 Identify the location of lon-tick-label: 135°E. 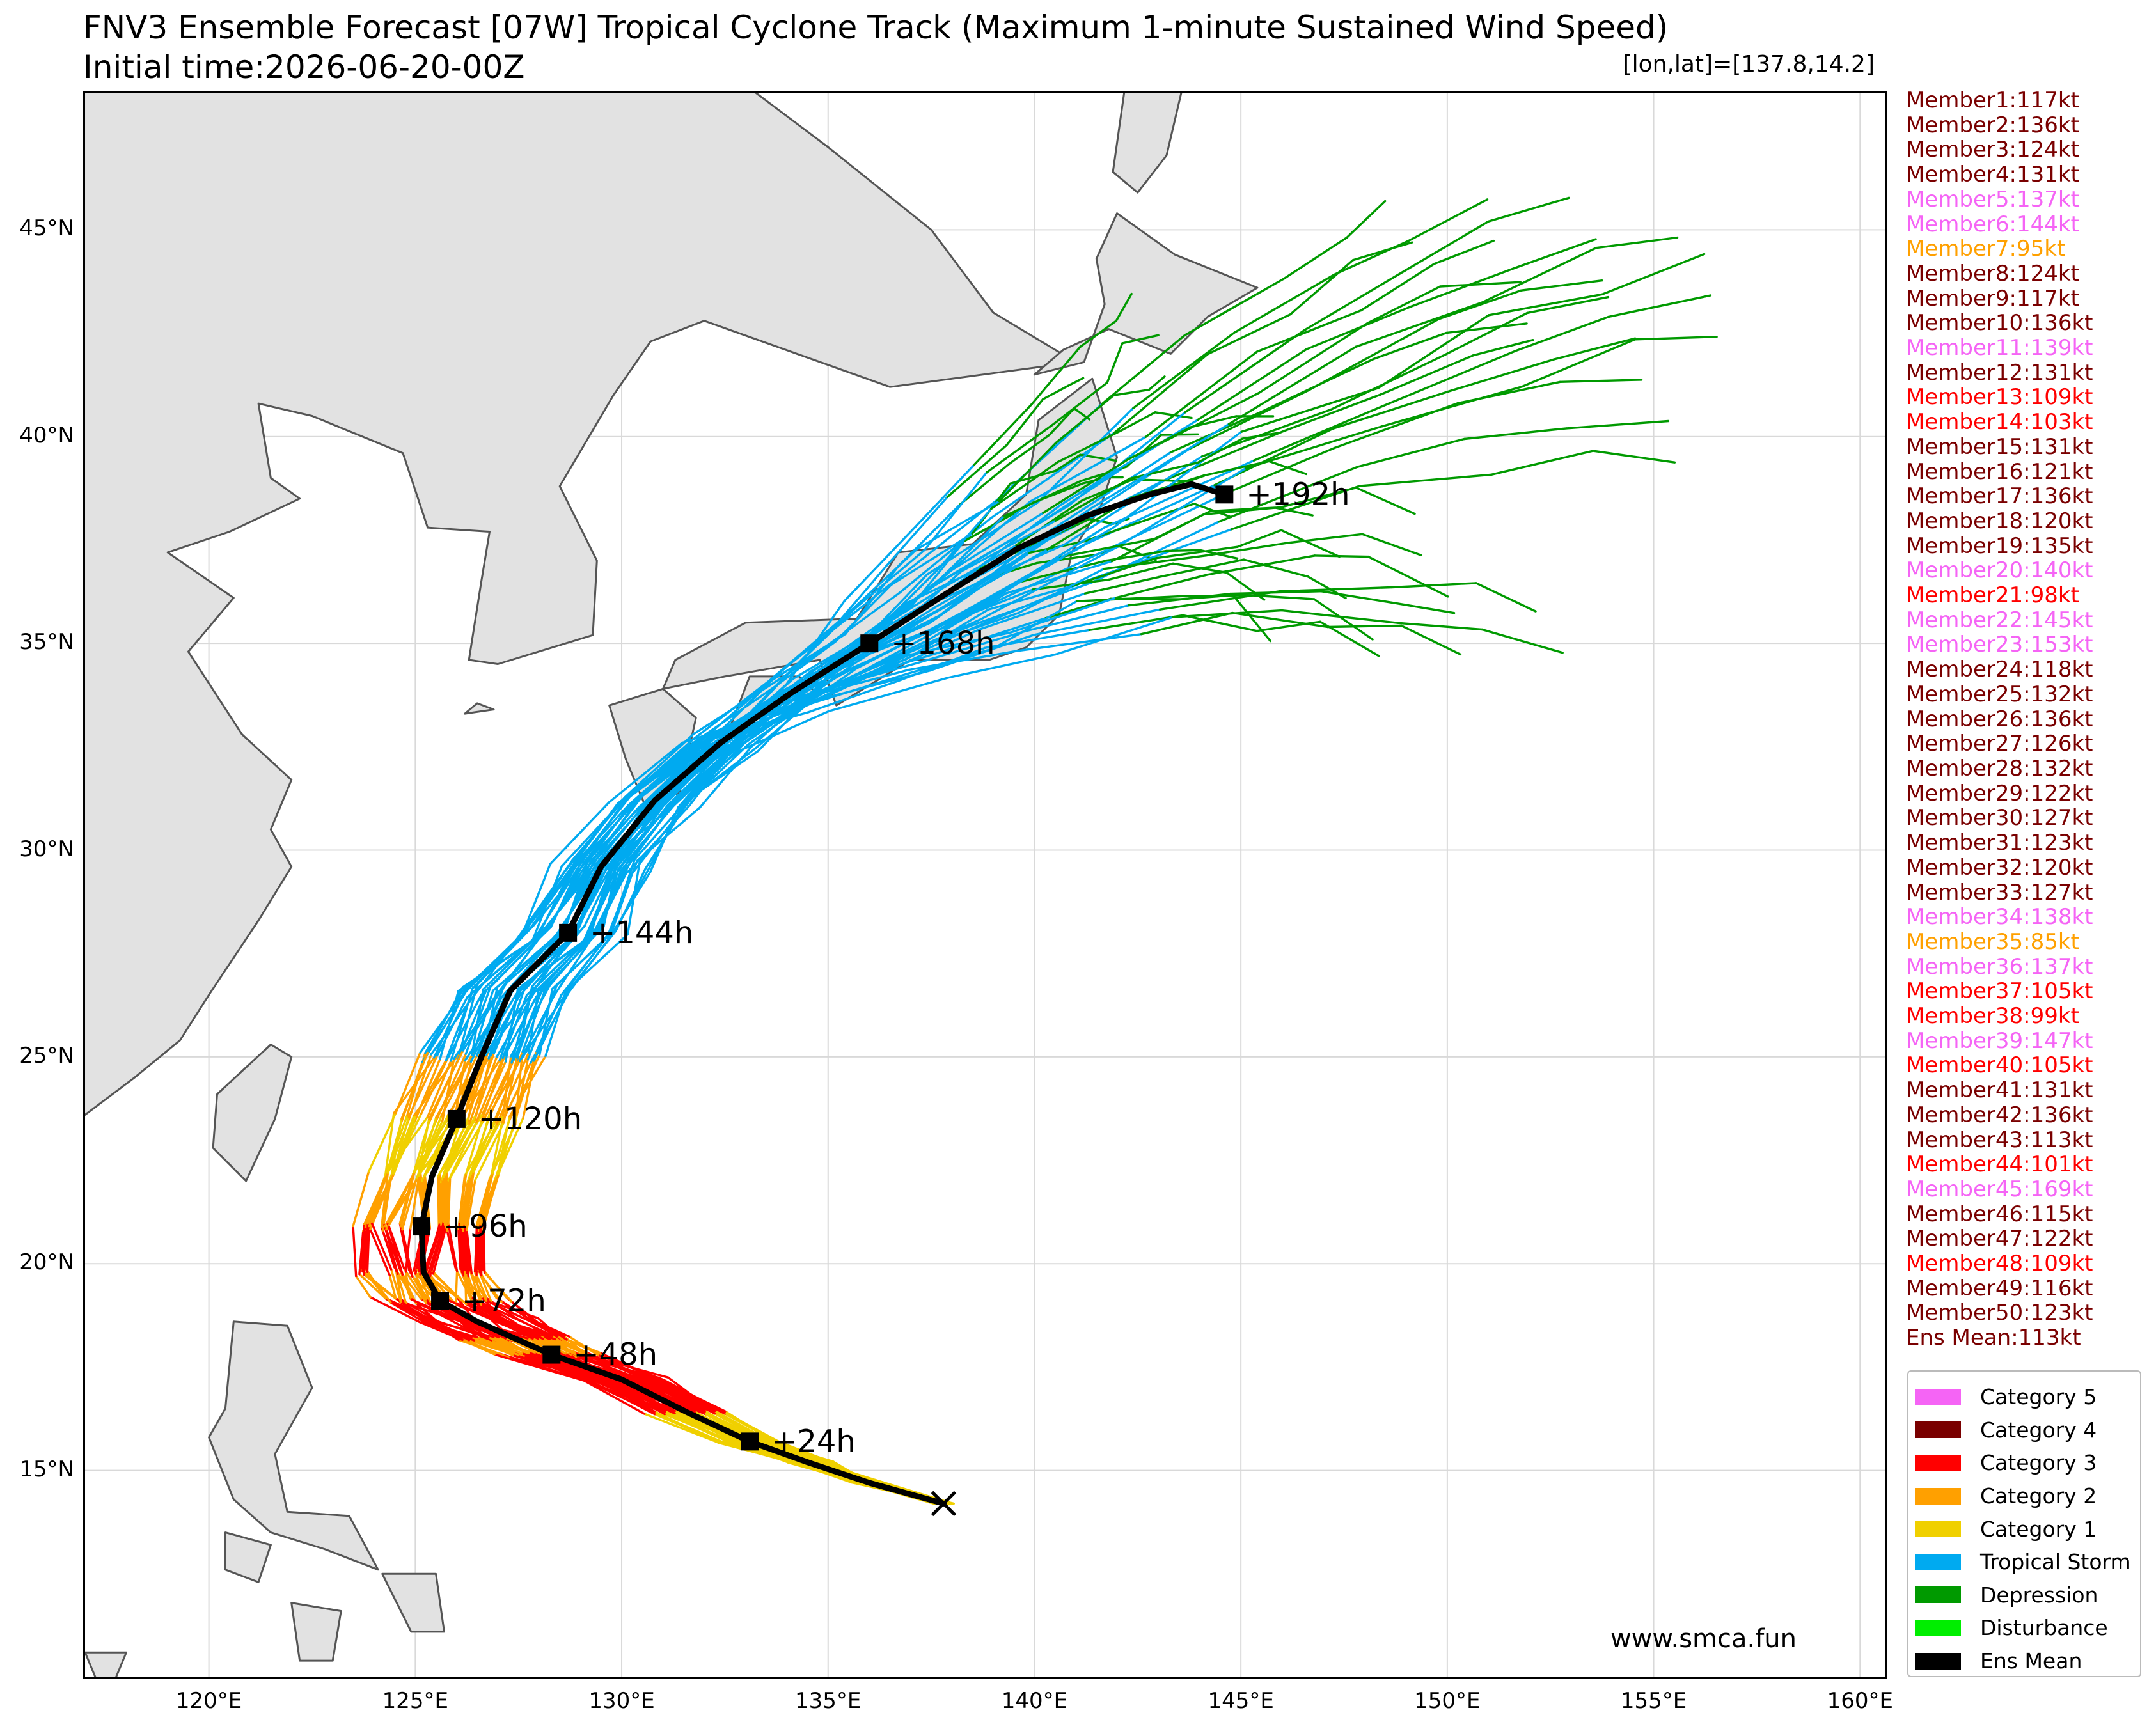
(828, 1701).